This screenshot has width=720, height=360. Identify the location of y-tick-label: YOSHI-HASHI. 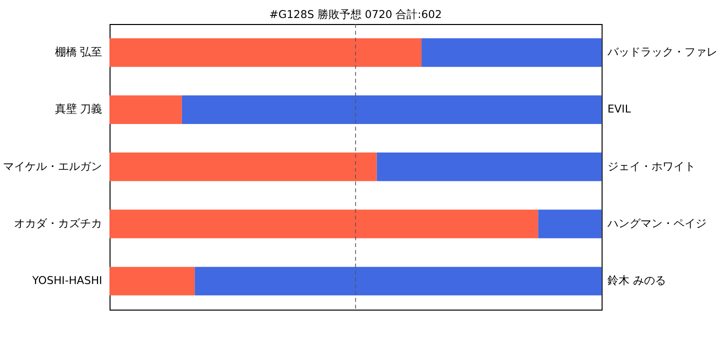
(66, 281).